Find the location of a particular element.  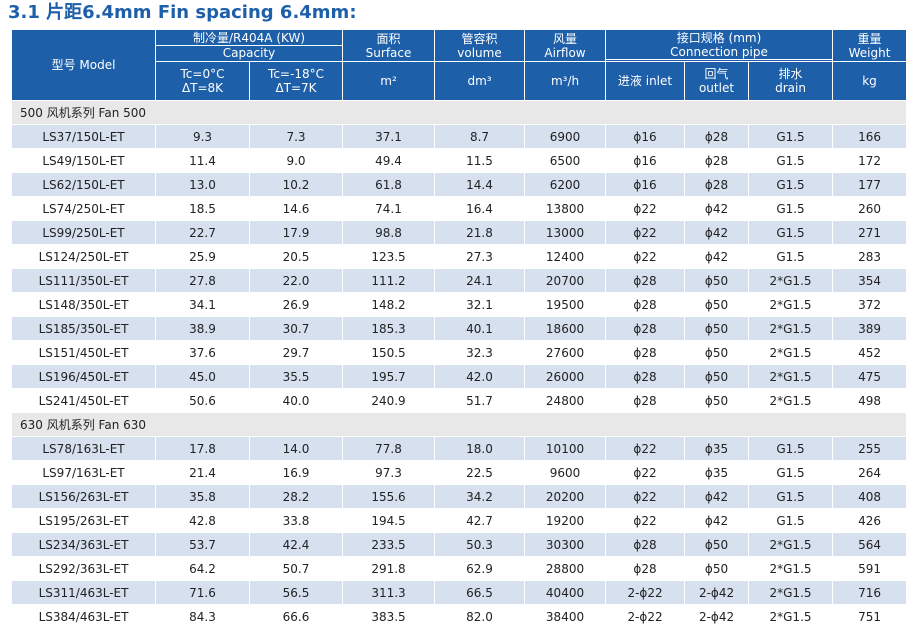

cell-volume: 14.4 is located at coordinates (480, 184).